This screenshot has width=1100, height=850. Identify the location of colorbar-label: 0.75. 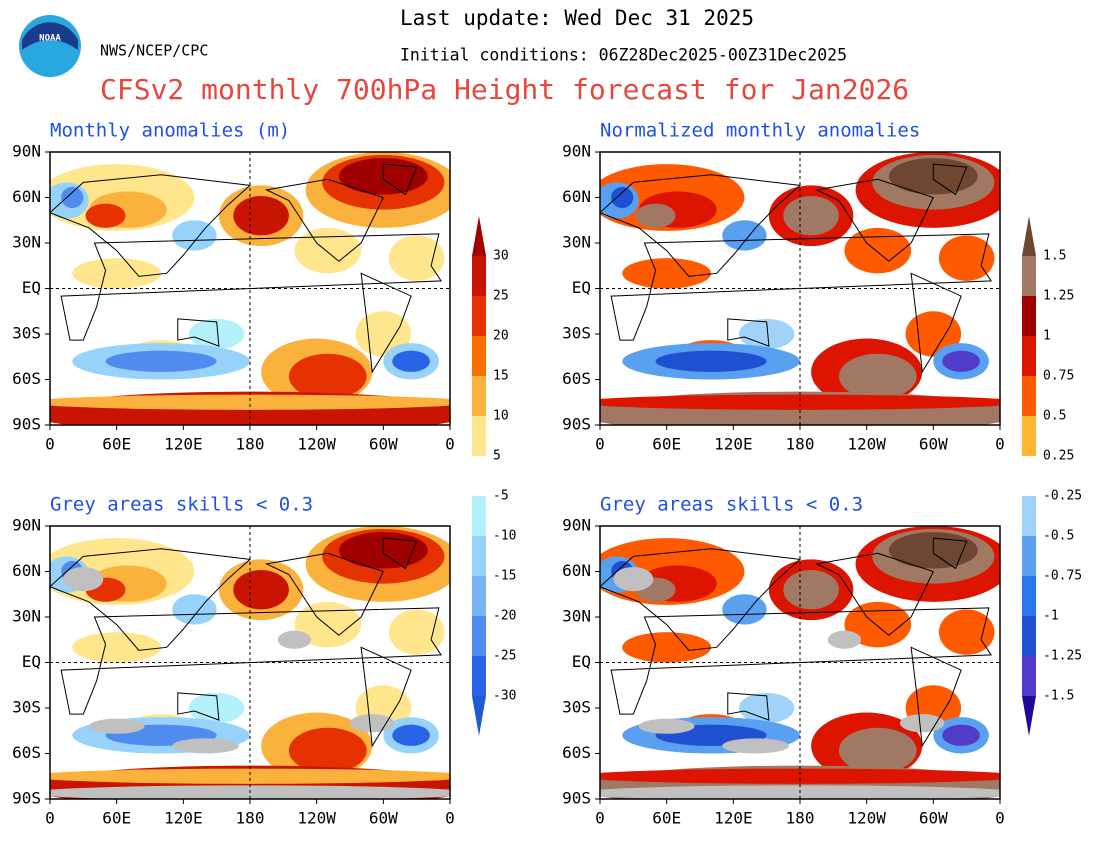
(1058, 376).